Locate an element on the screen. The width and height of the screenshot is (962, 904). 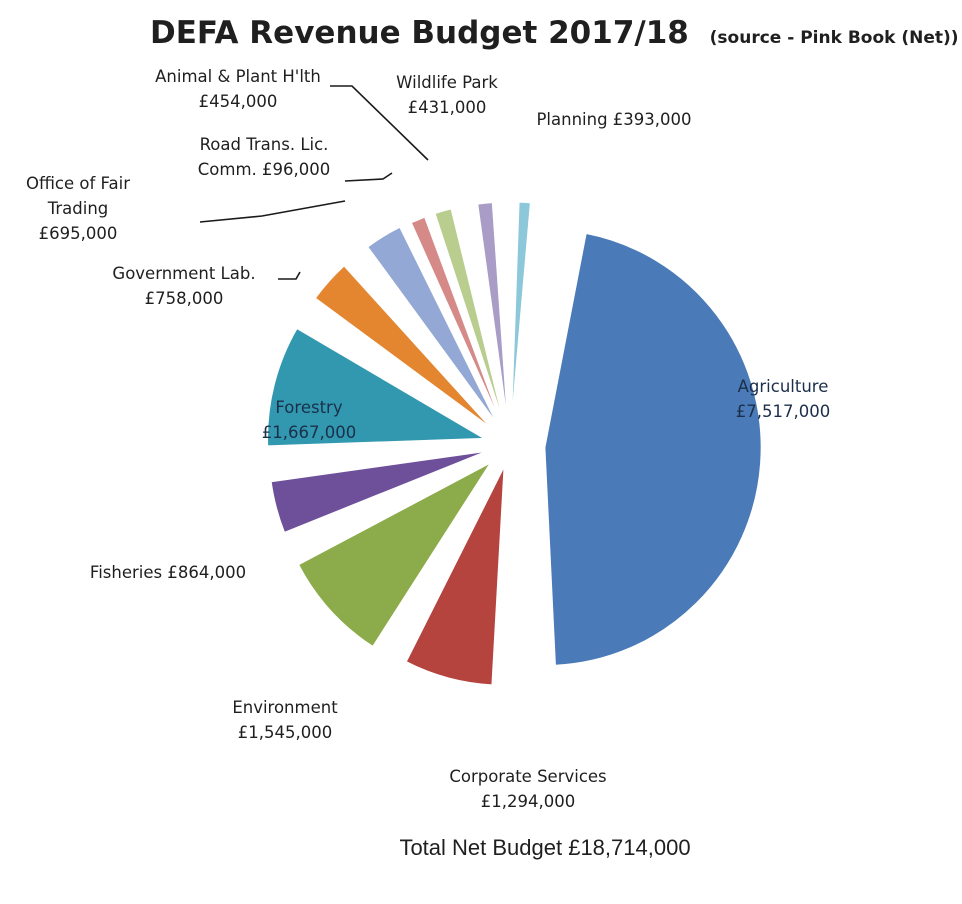
leader-line-government-lab is located at coordinates (289, 275).